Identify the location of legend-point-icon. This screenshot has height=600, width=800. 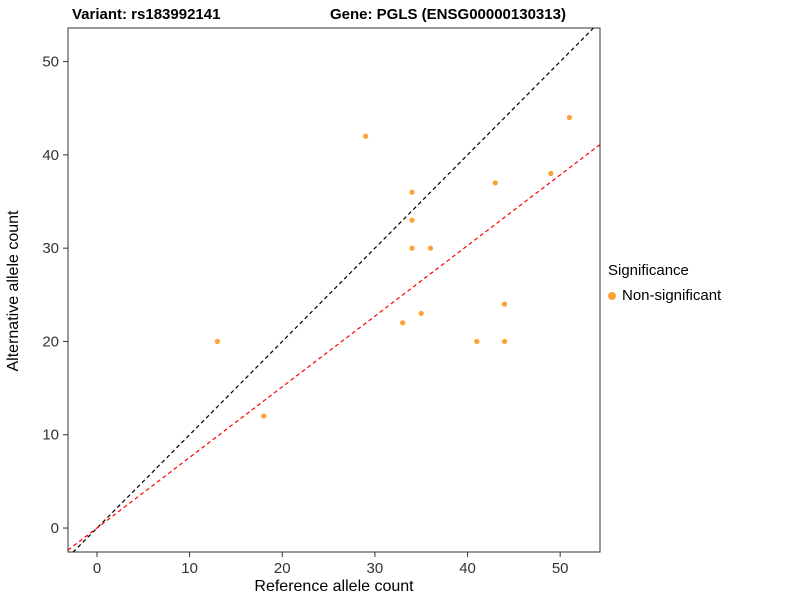
(612, 295).